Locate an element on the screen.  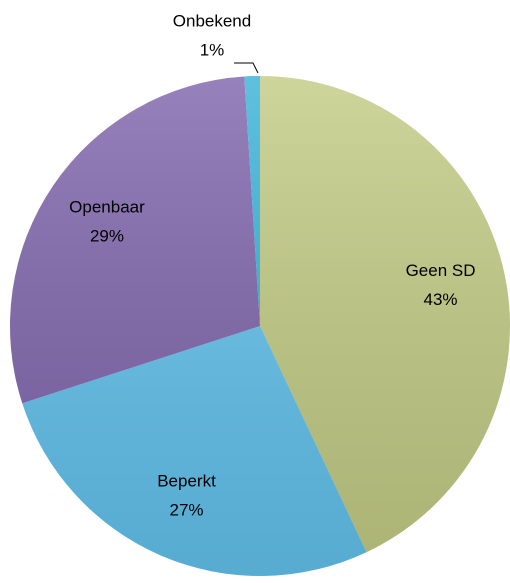
slice-label: Openbaar is located at coordinates (107, 206).